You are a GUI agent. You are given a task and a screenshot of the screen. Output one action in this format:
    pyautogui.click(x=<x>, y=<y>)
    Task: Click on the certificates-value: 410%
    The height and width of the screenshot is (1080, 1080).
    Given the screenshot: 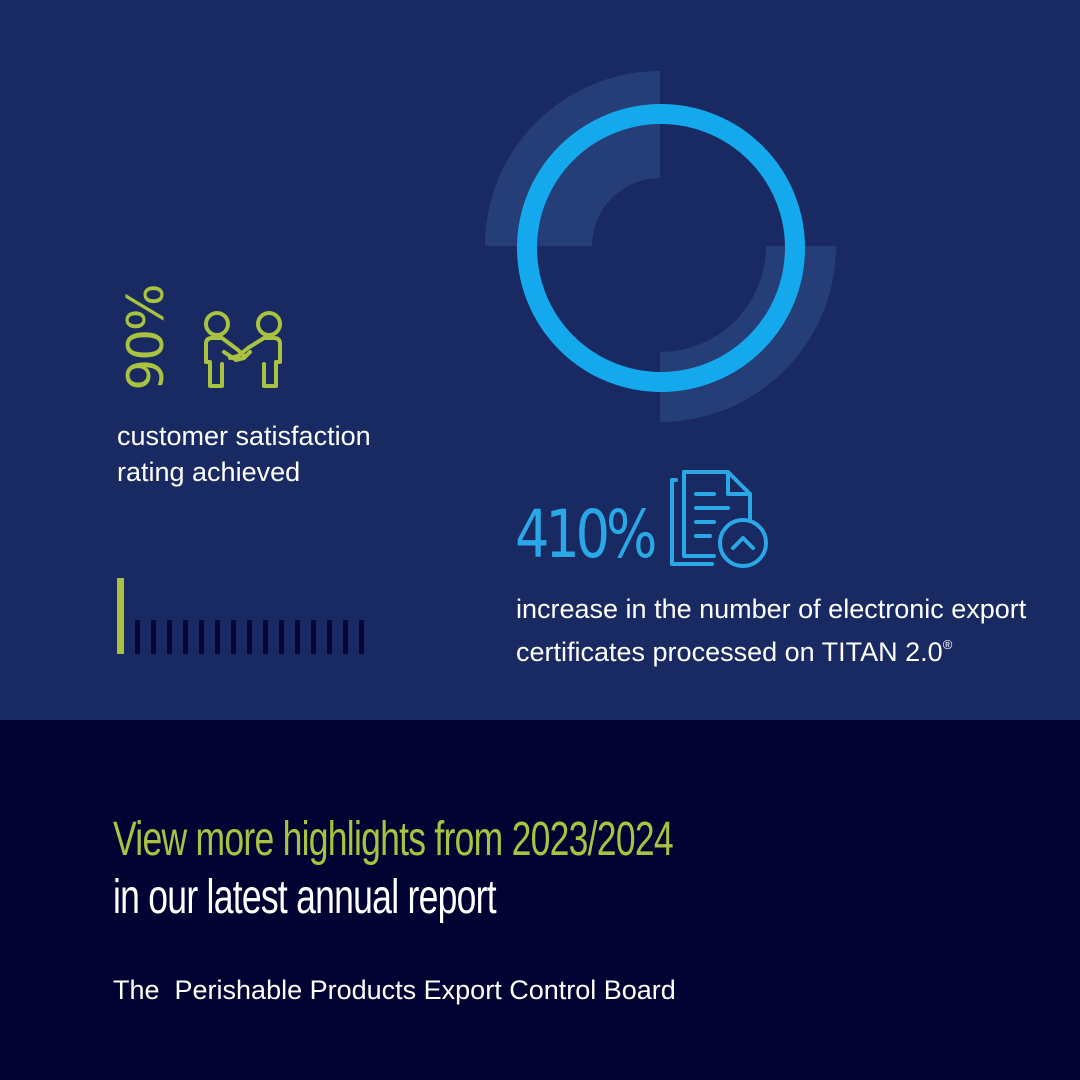 What is the action you would take?
    pyautogui.click(x=586, y=534)
    